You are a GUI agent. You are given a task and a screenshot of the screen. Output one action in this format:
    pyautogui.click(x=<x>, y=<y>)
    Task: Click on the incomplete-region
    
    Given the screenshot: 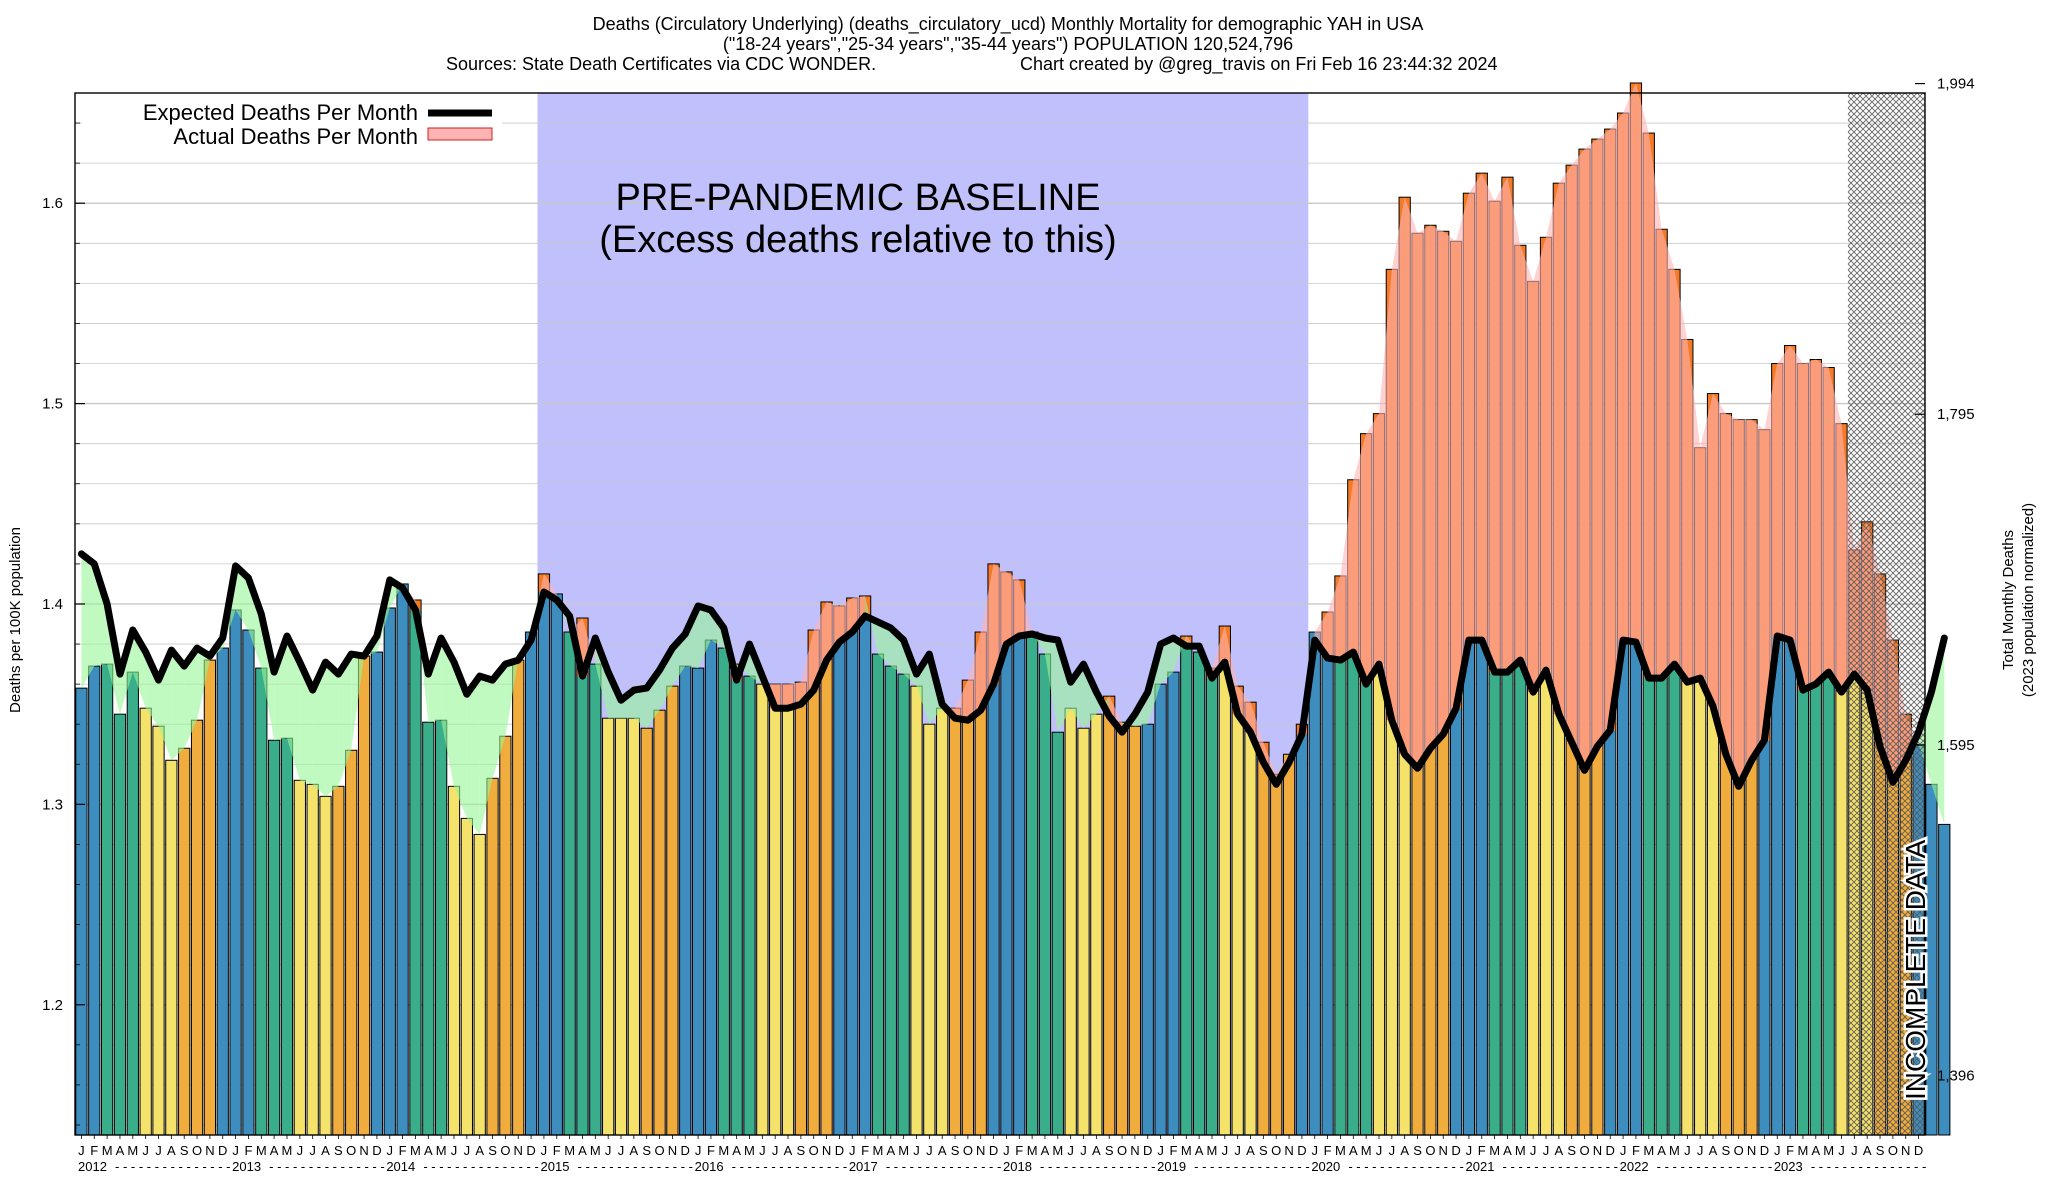 What is the action you would take?
    pyautogui.click(x=1886, y=614)
    